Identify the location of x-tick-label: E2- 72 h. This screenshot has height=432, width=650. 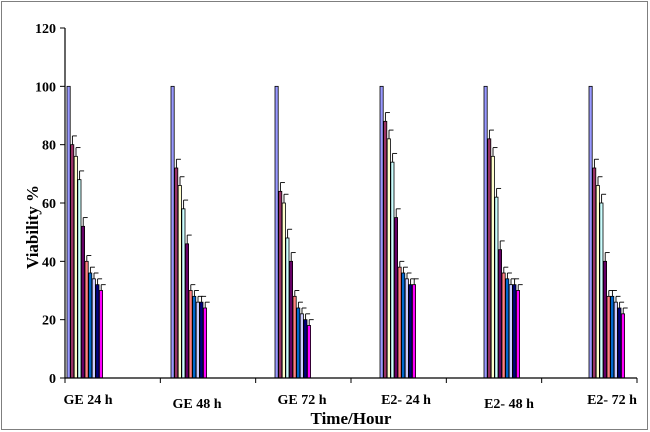
(612, 400).